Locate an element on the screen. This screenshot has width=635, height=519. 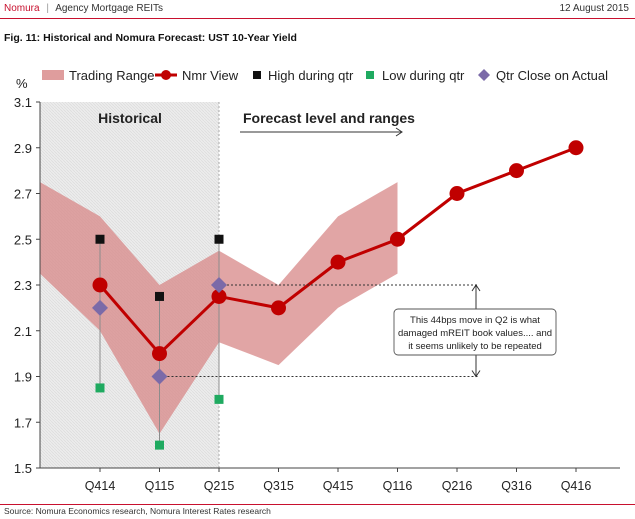
report-name: Agency Mortgage REITs is located at coordinates (109, 8).